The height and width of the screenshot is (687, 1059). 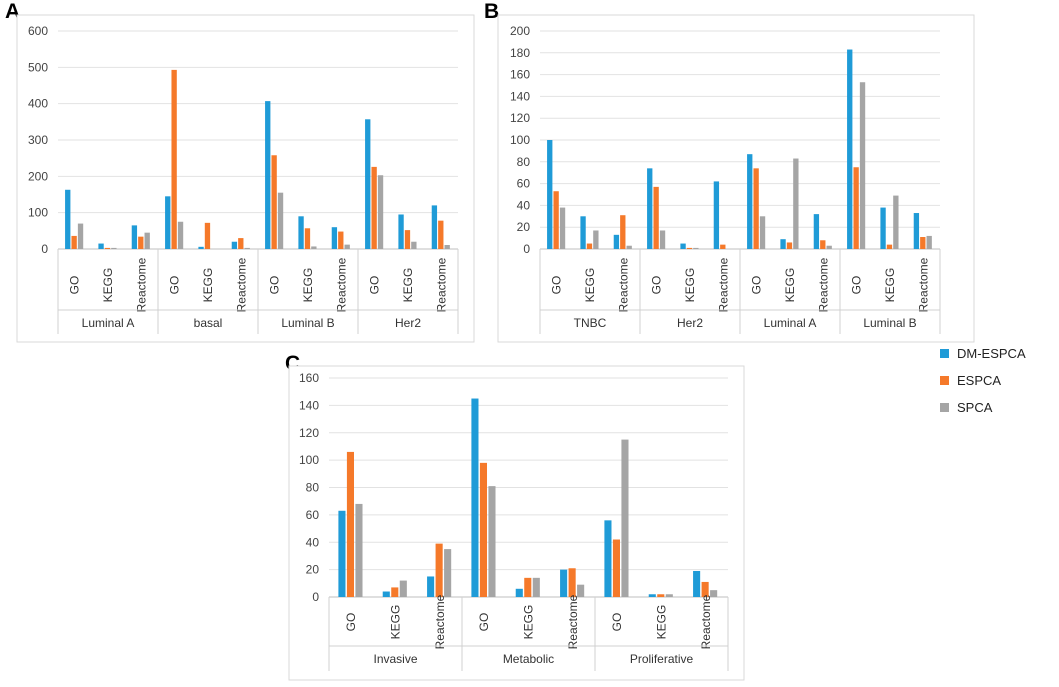 I want to click on chart-b-group-label-tnbc: TNBC, so click(x=590, y=323).